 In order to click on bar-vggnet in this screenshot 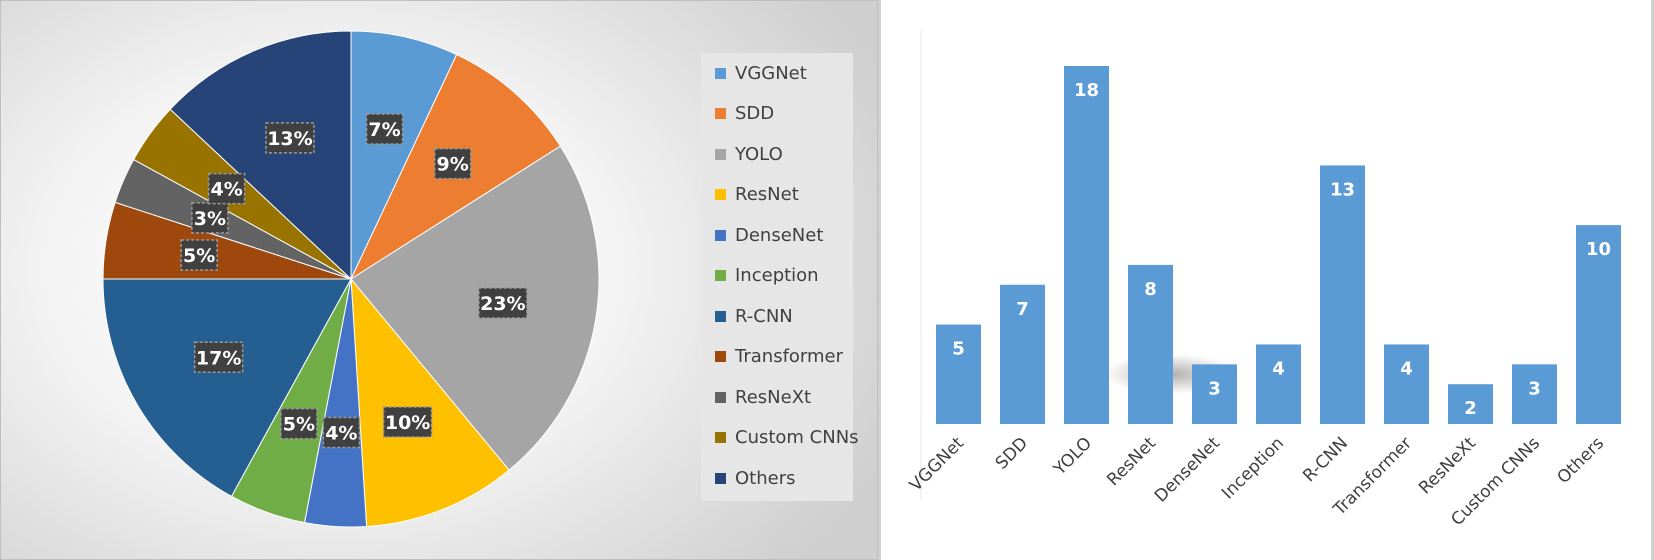, I will do `click(958, 374)`.